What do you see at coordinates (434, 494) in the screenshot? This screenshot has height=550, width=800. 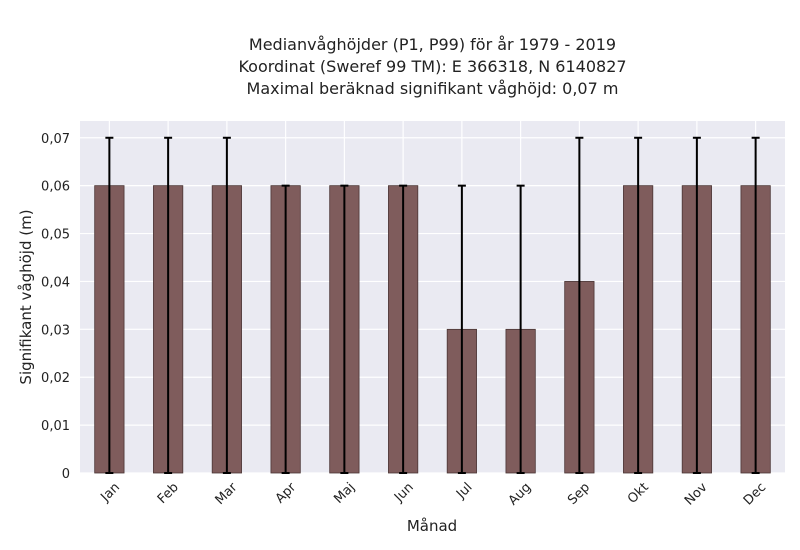 I see `x-tick-labels: Jan Feb Mar Apr Maj Jun Jul Aug Sep Okt Nov Dec` at bounding box center [434, 494].